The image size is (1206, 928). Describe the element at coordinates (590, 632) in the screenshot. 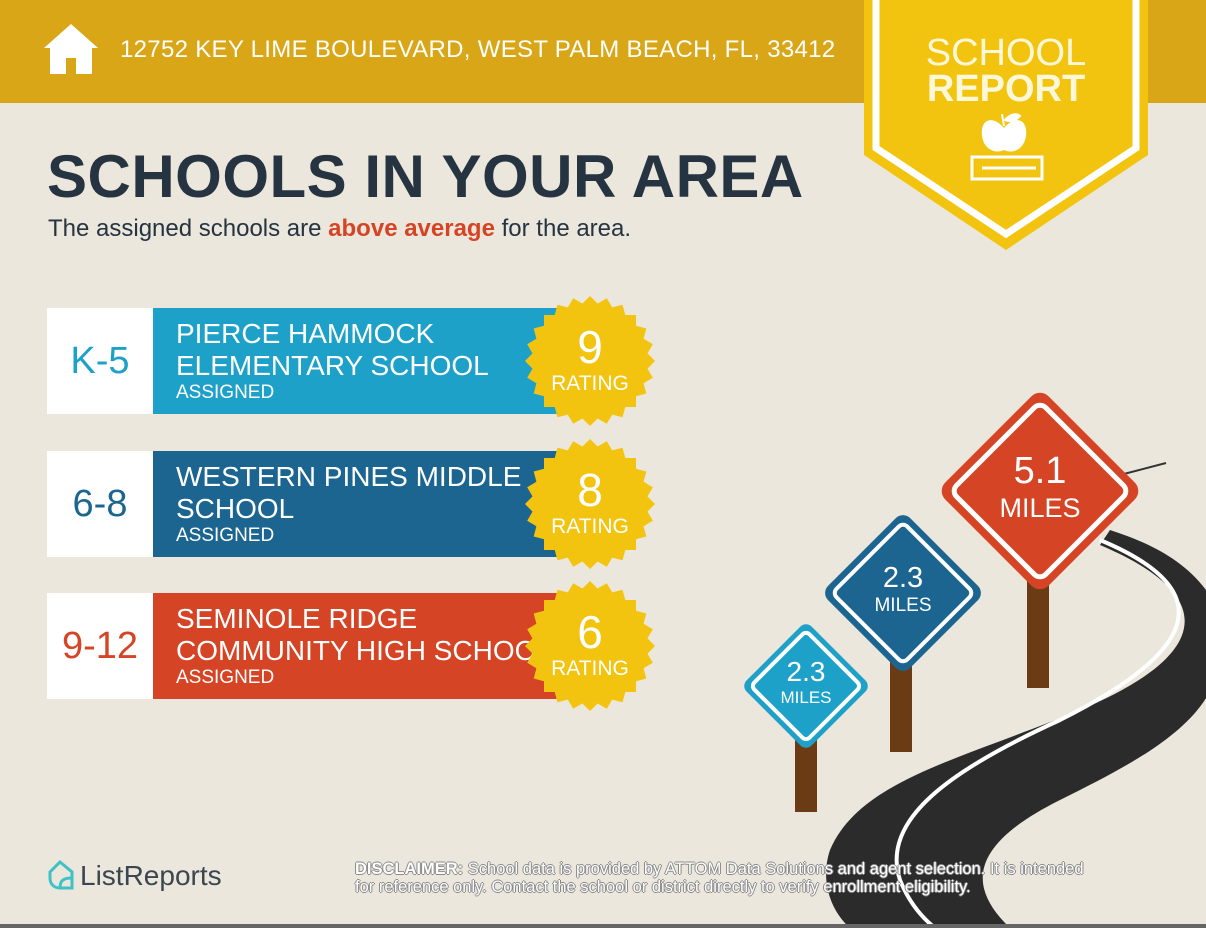

I see `rating-value: 6` at that location.